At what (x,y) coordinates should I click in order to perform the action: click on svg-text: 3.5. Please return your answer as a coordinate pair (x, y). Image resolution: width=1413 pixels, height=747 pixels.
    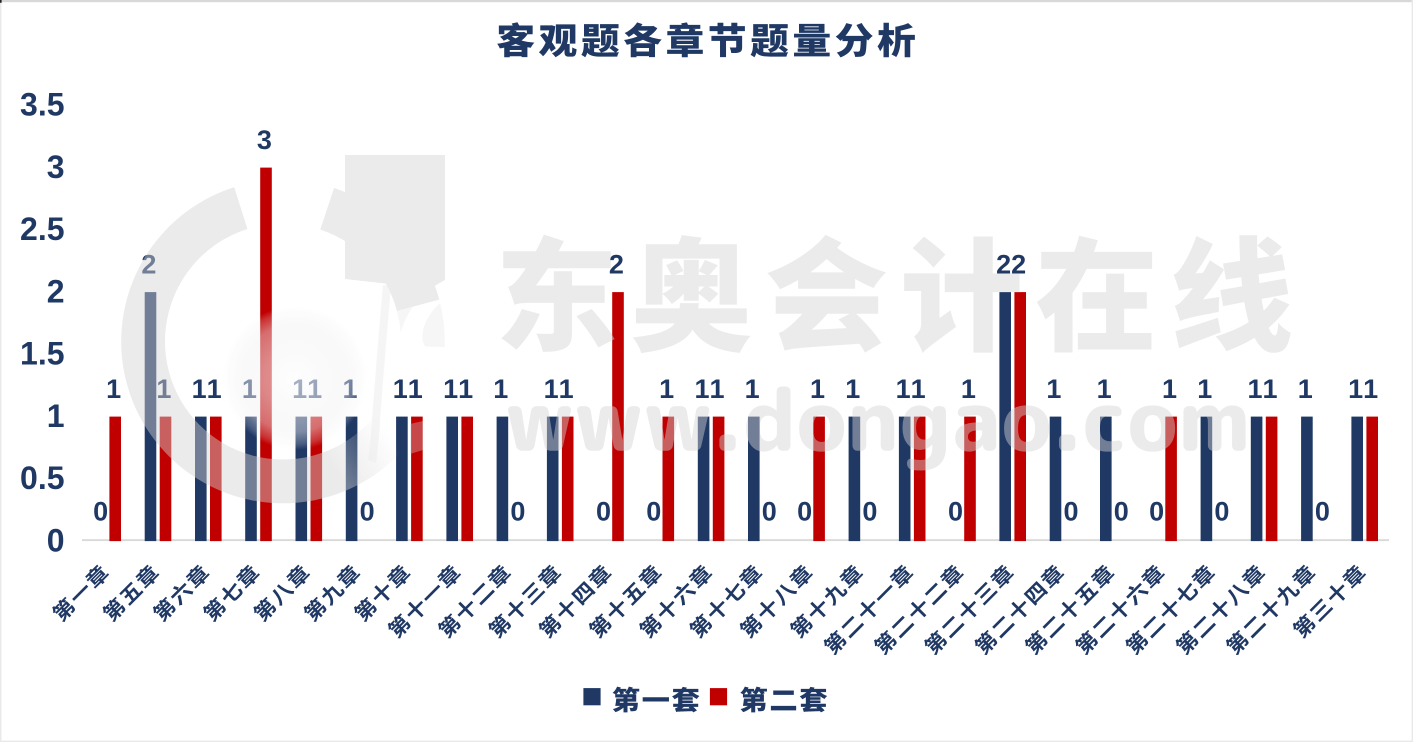
    Looking at the image, I should click on (42, 105).